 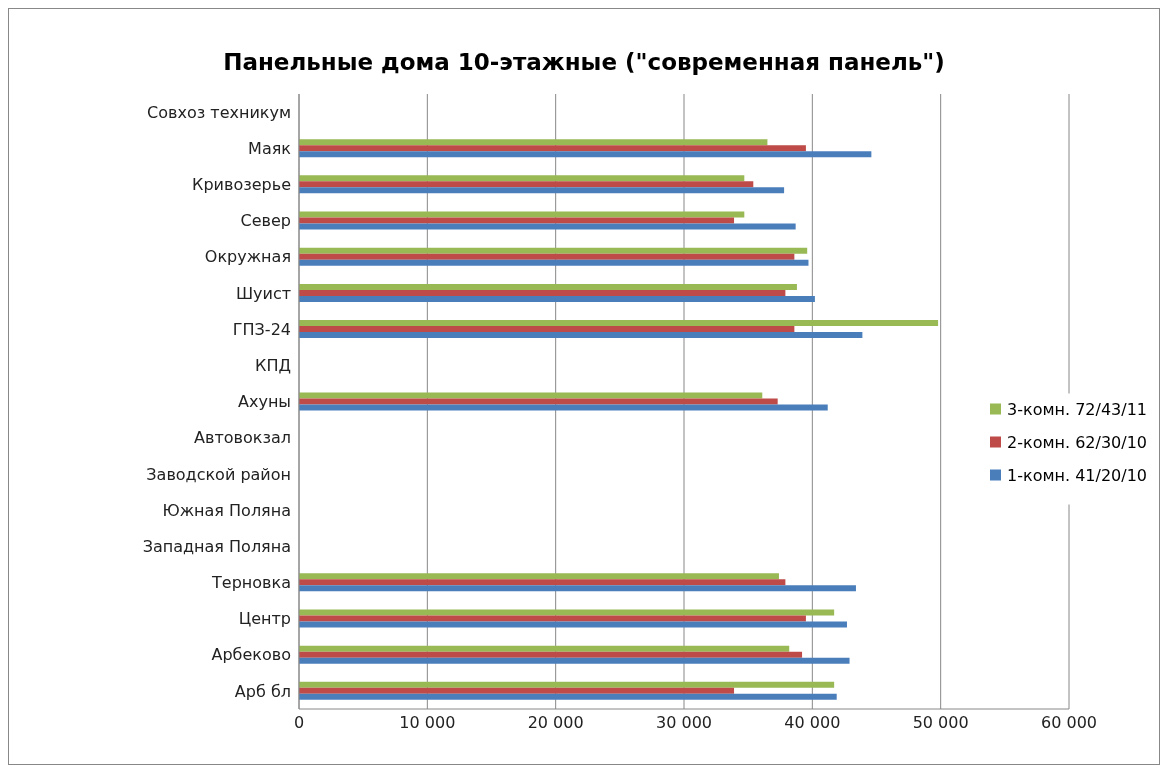 I want to click on legend-label: 3-комн. 72/43/11, so click(x=1077, y=409).